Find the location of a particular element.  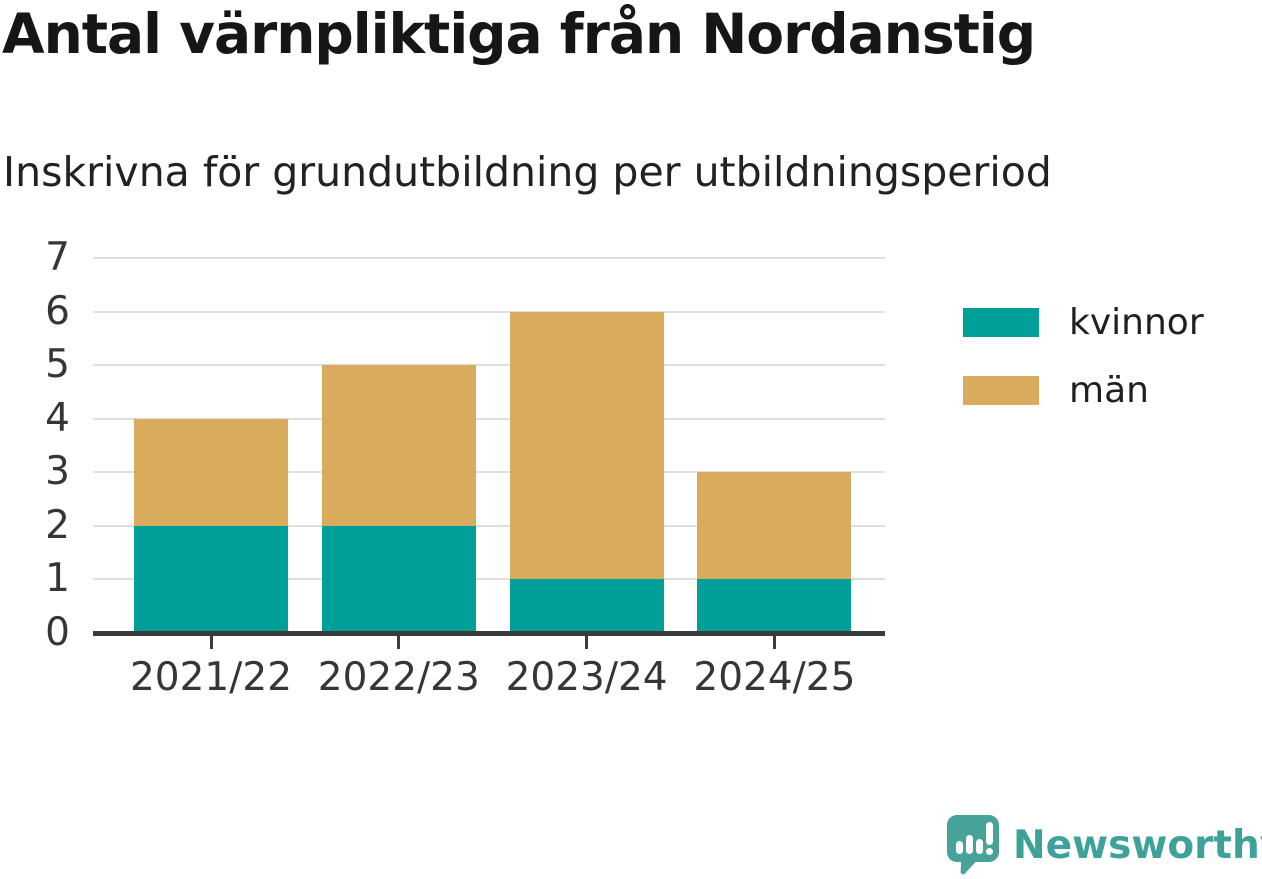

gridline-y1 is located at coordinates (489, 579).